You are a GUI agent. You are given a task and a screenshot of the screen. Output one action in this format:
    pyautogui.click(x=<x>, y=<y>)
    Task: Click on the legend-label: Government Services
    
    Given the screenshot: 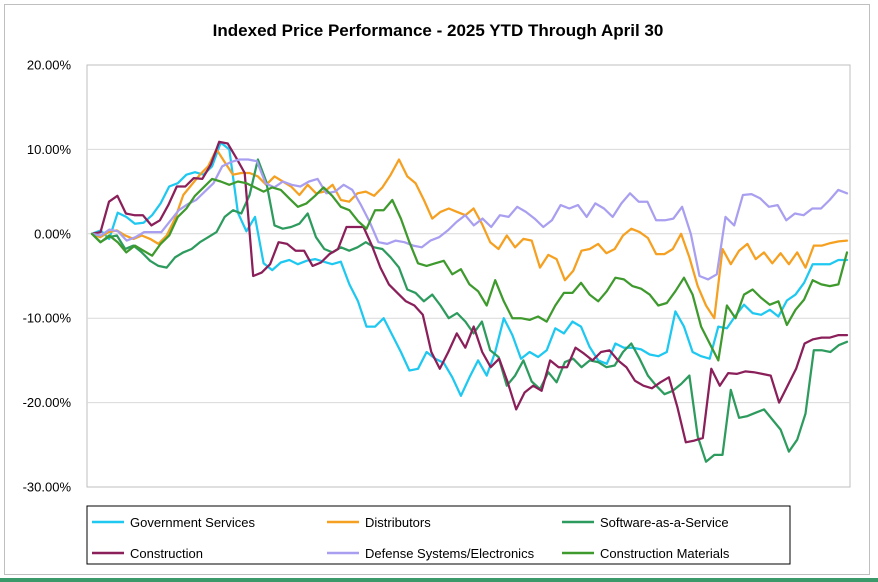 What is the action you would take?
    pyautogui.click(x=192, y=522)
    